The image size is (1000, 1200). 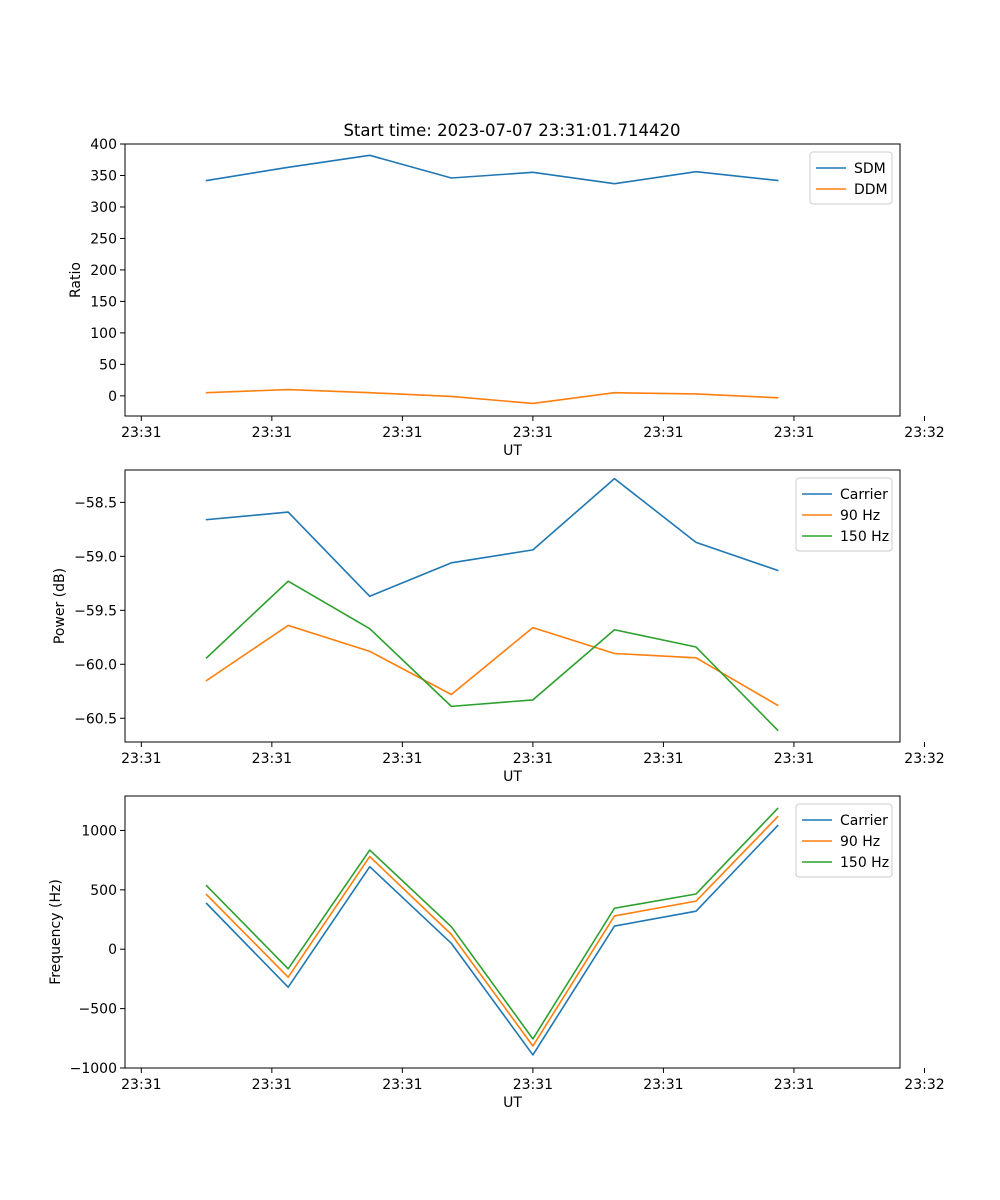 I want to click on y-tick-label: −500, so click(x=98, y=1010).